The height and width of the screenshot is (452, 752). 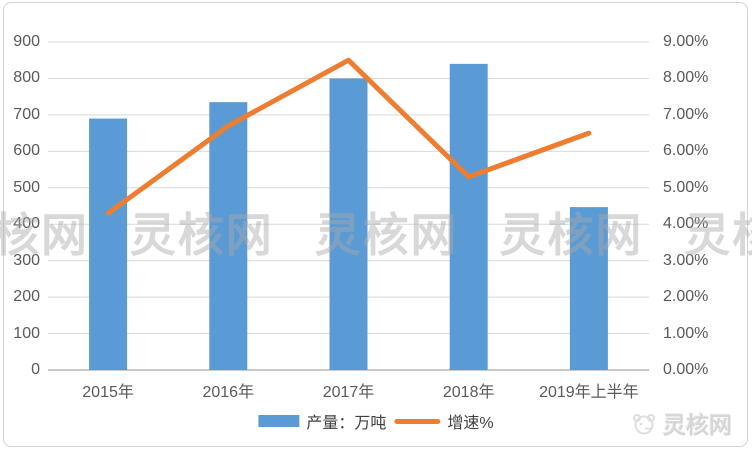 What do you see at coordinates (108, 392) in the screenshot?
I see `x-axis-category-2015年: 2015年` at bounding box center [108, 392].